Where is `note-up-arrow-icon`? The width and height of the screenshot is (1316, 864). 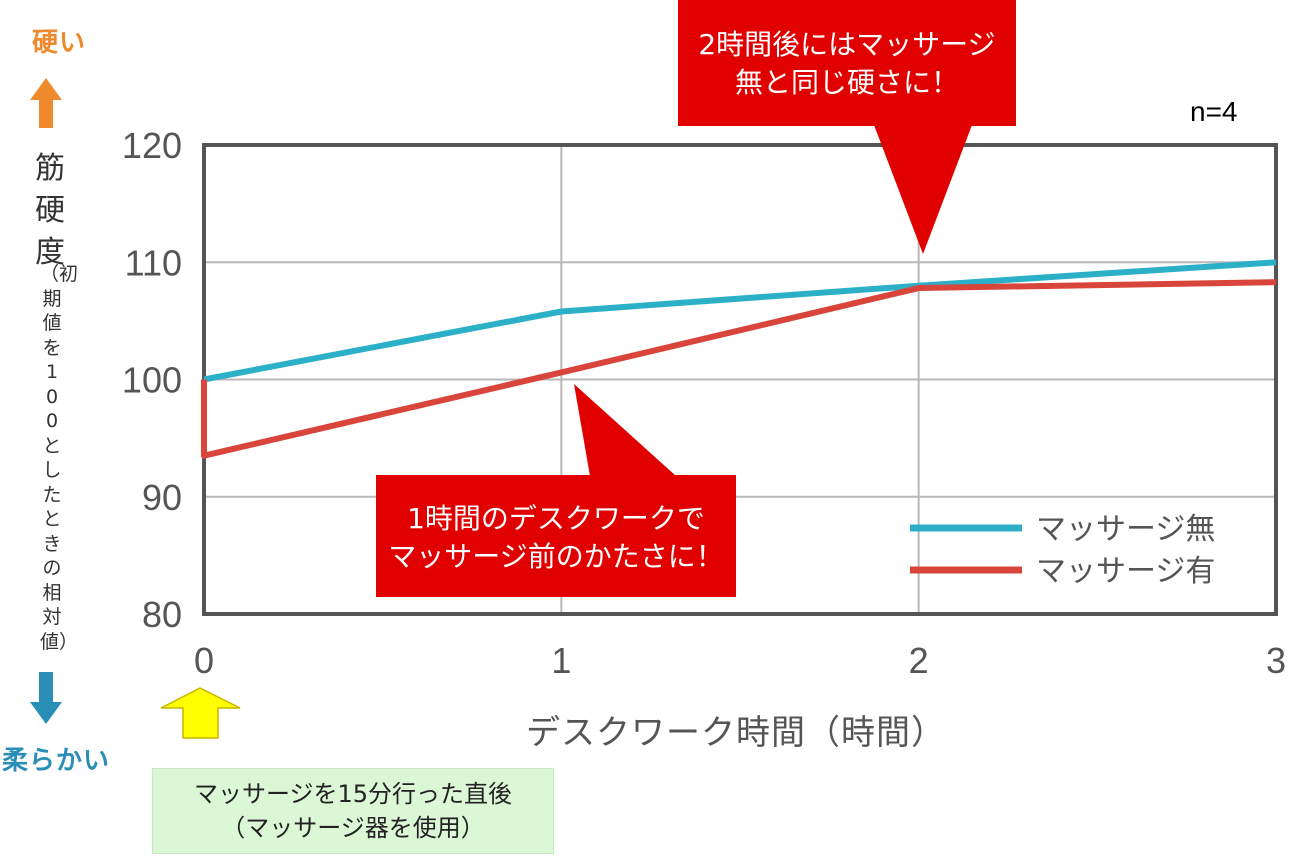 note-up-arrow-icon is located at coordinates (200, 713).